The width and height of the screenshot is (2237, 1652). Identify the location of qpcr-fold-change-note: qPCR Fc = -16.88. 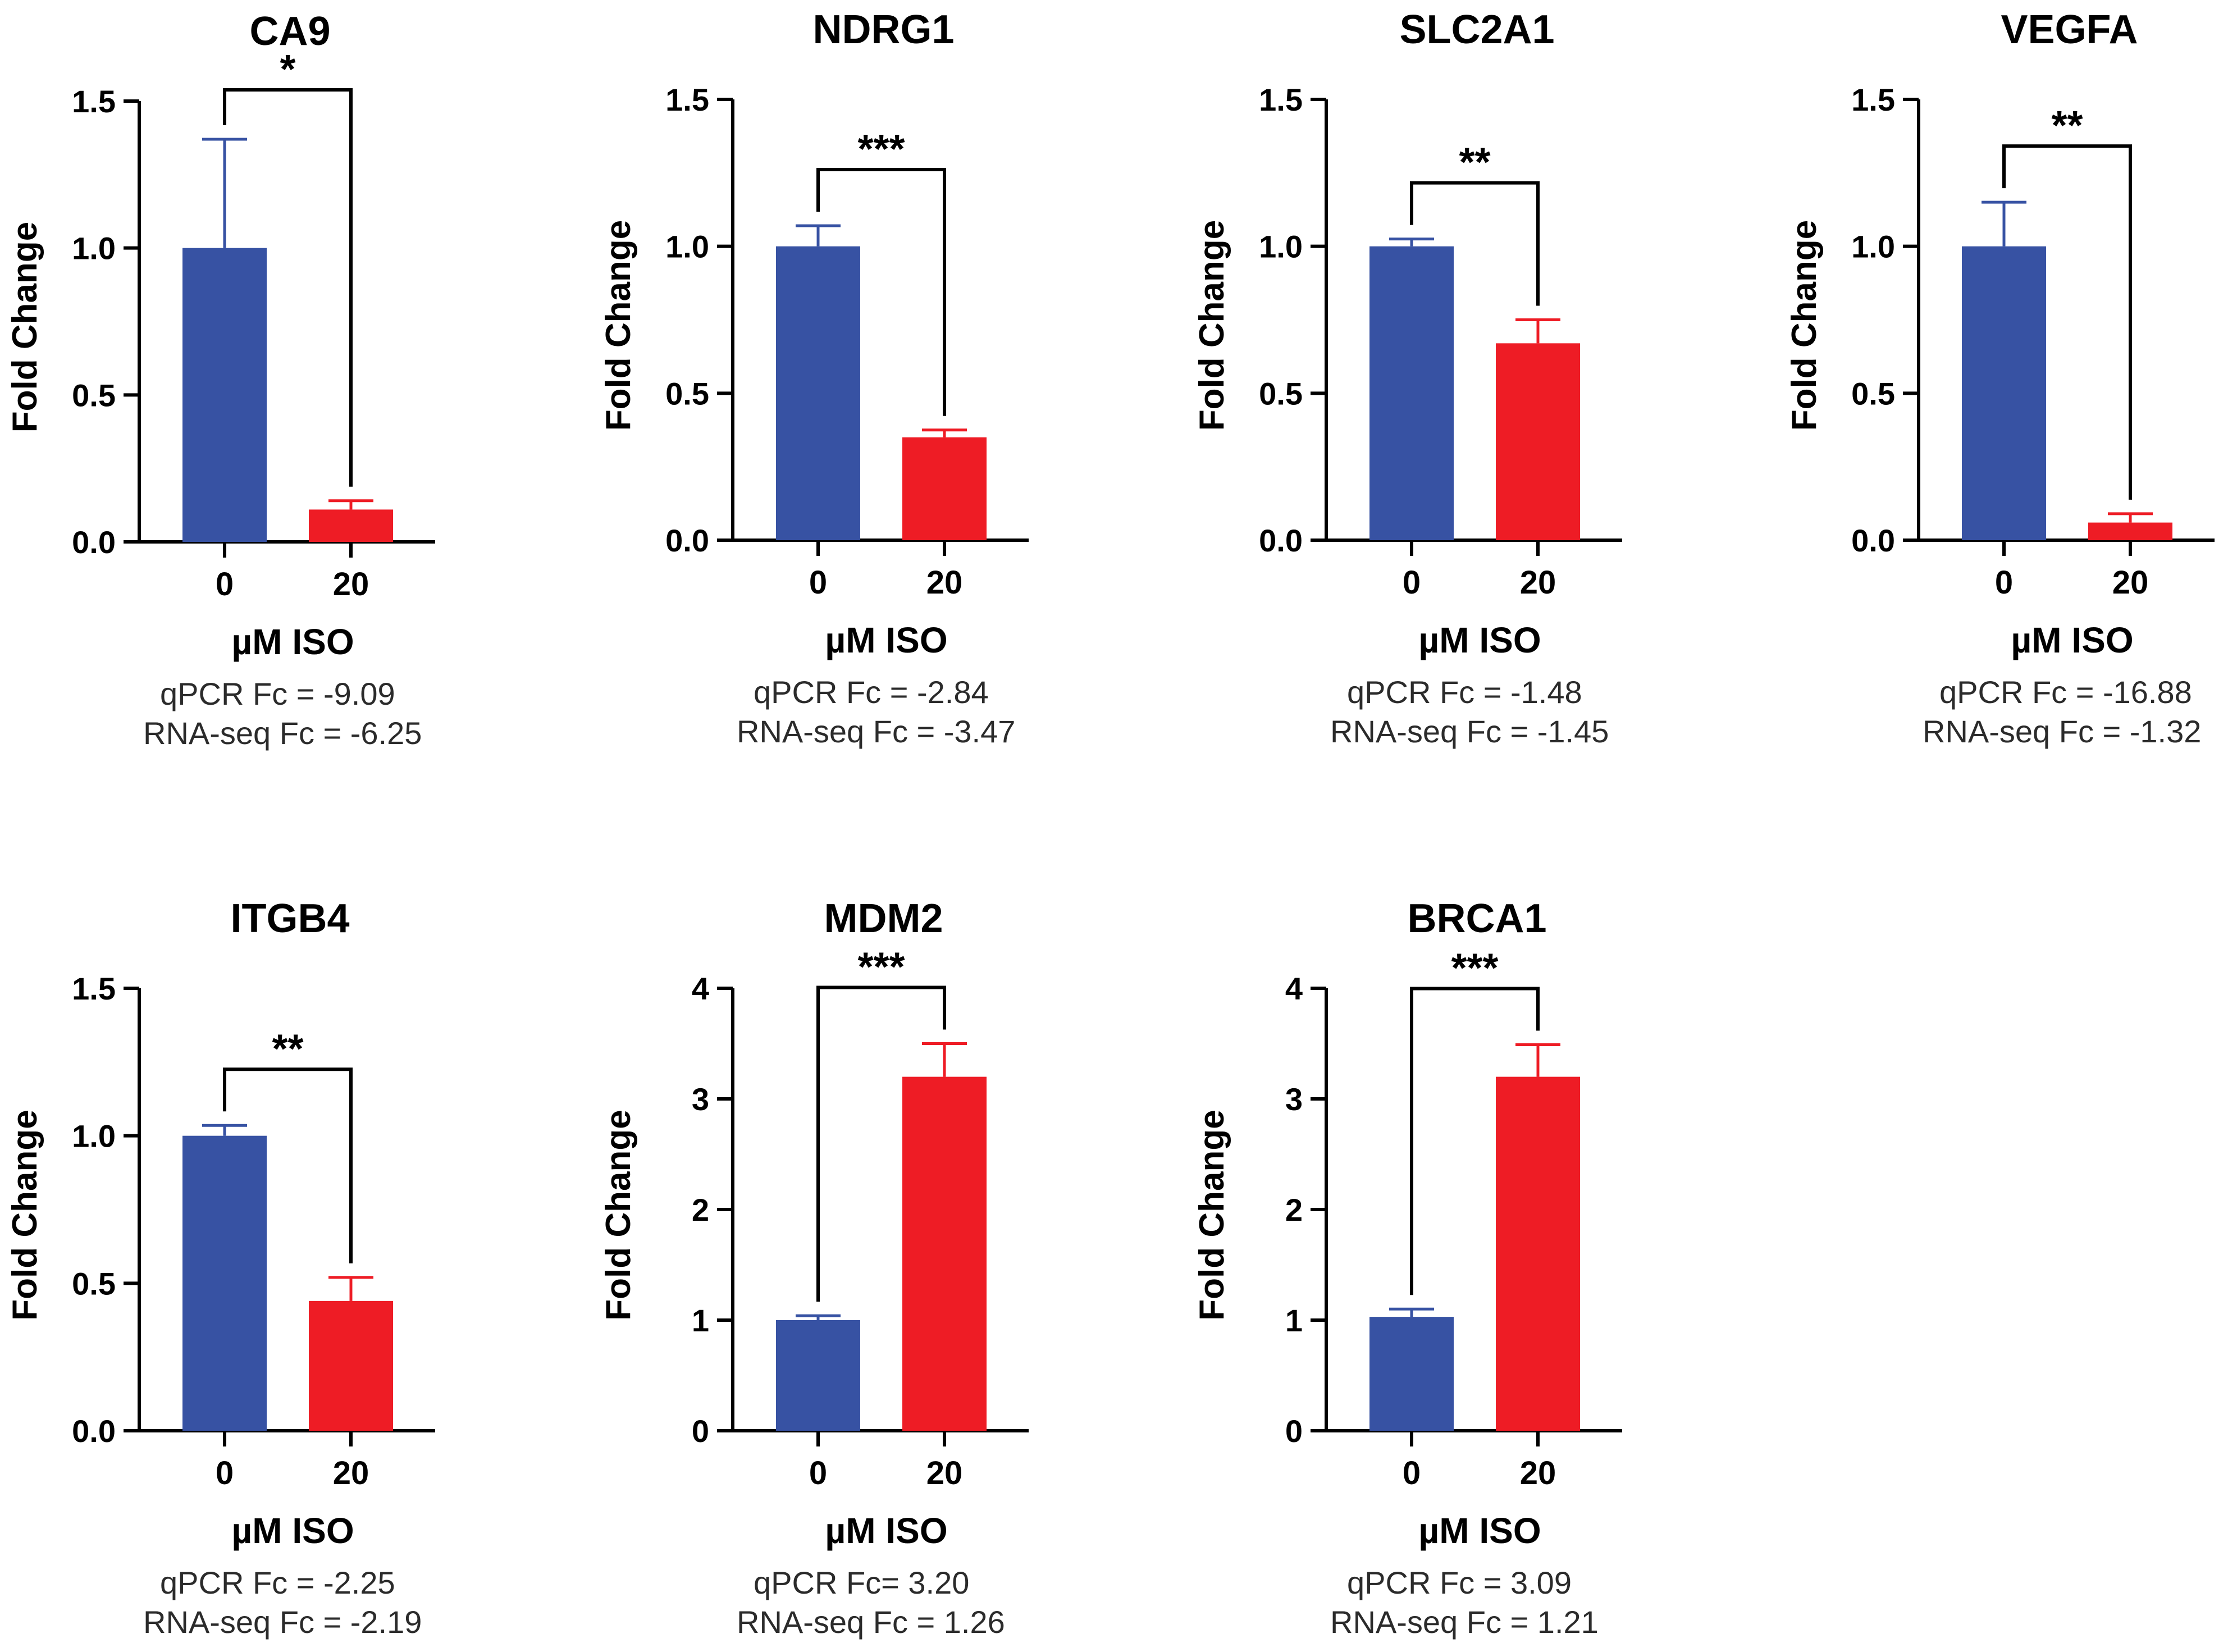
(2065, 692).